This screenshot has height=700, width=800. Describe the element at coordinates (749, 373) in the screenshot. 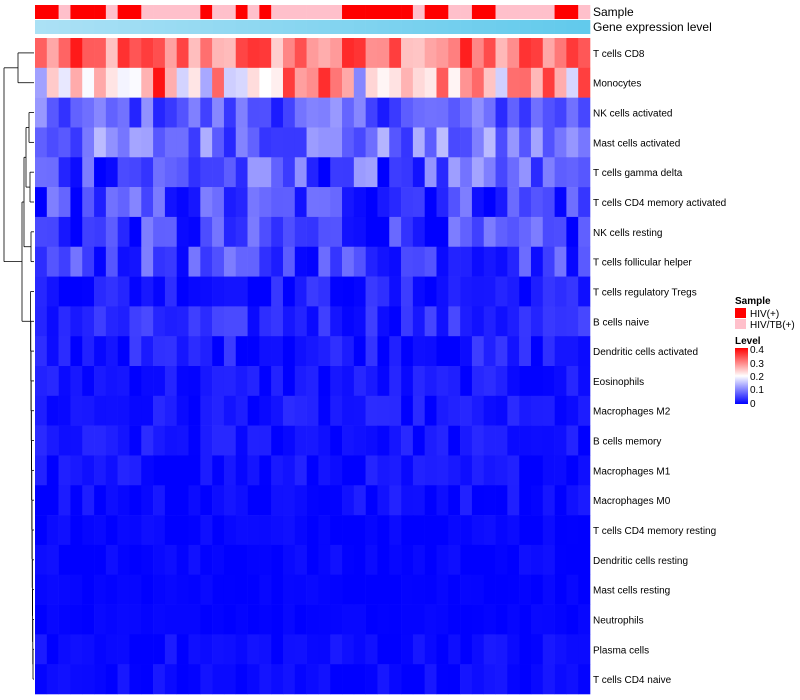

I see `legend-level: Level 0.4 0.3 0.2 0.1 0` at that location.